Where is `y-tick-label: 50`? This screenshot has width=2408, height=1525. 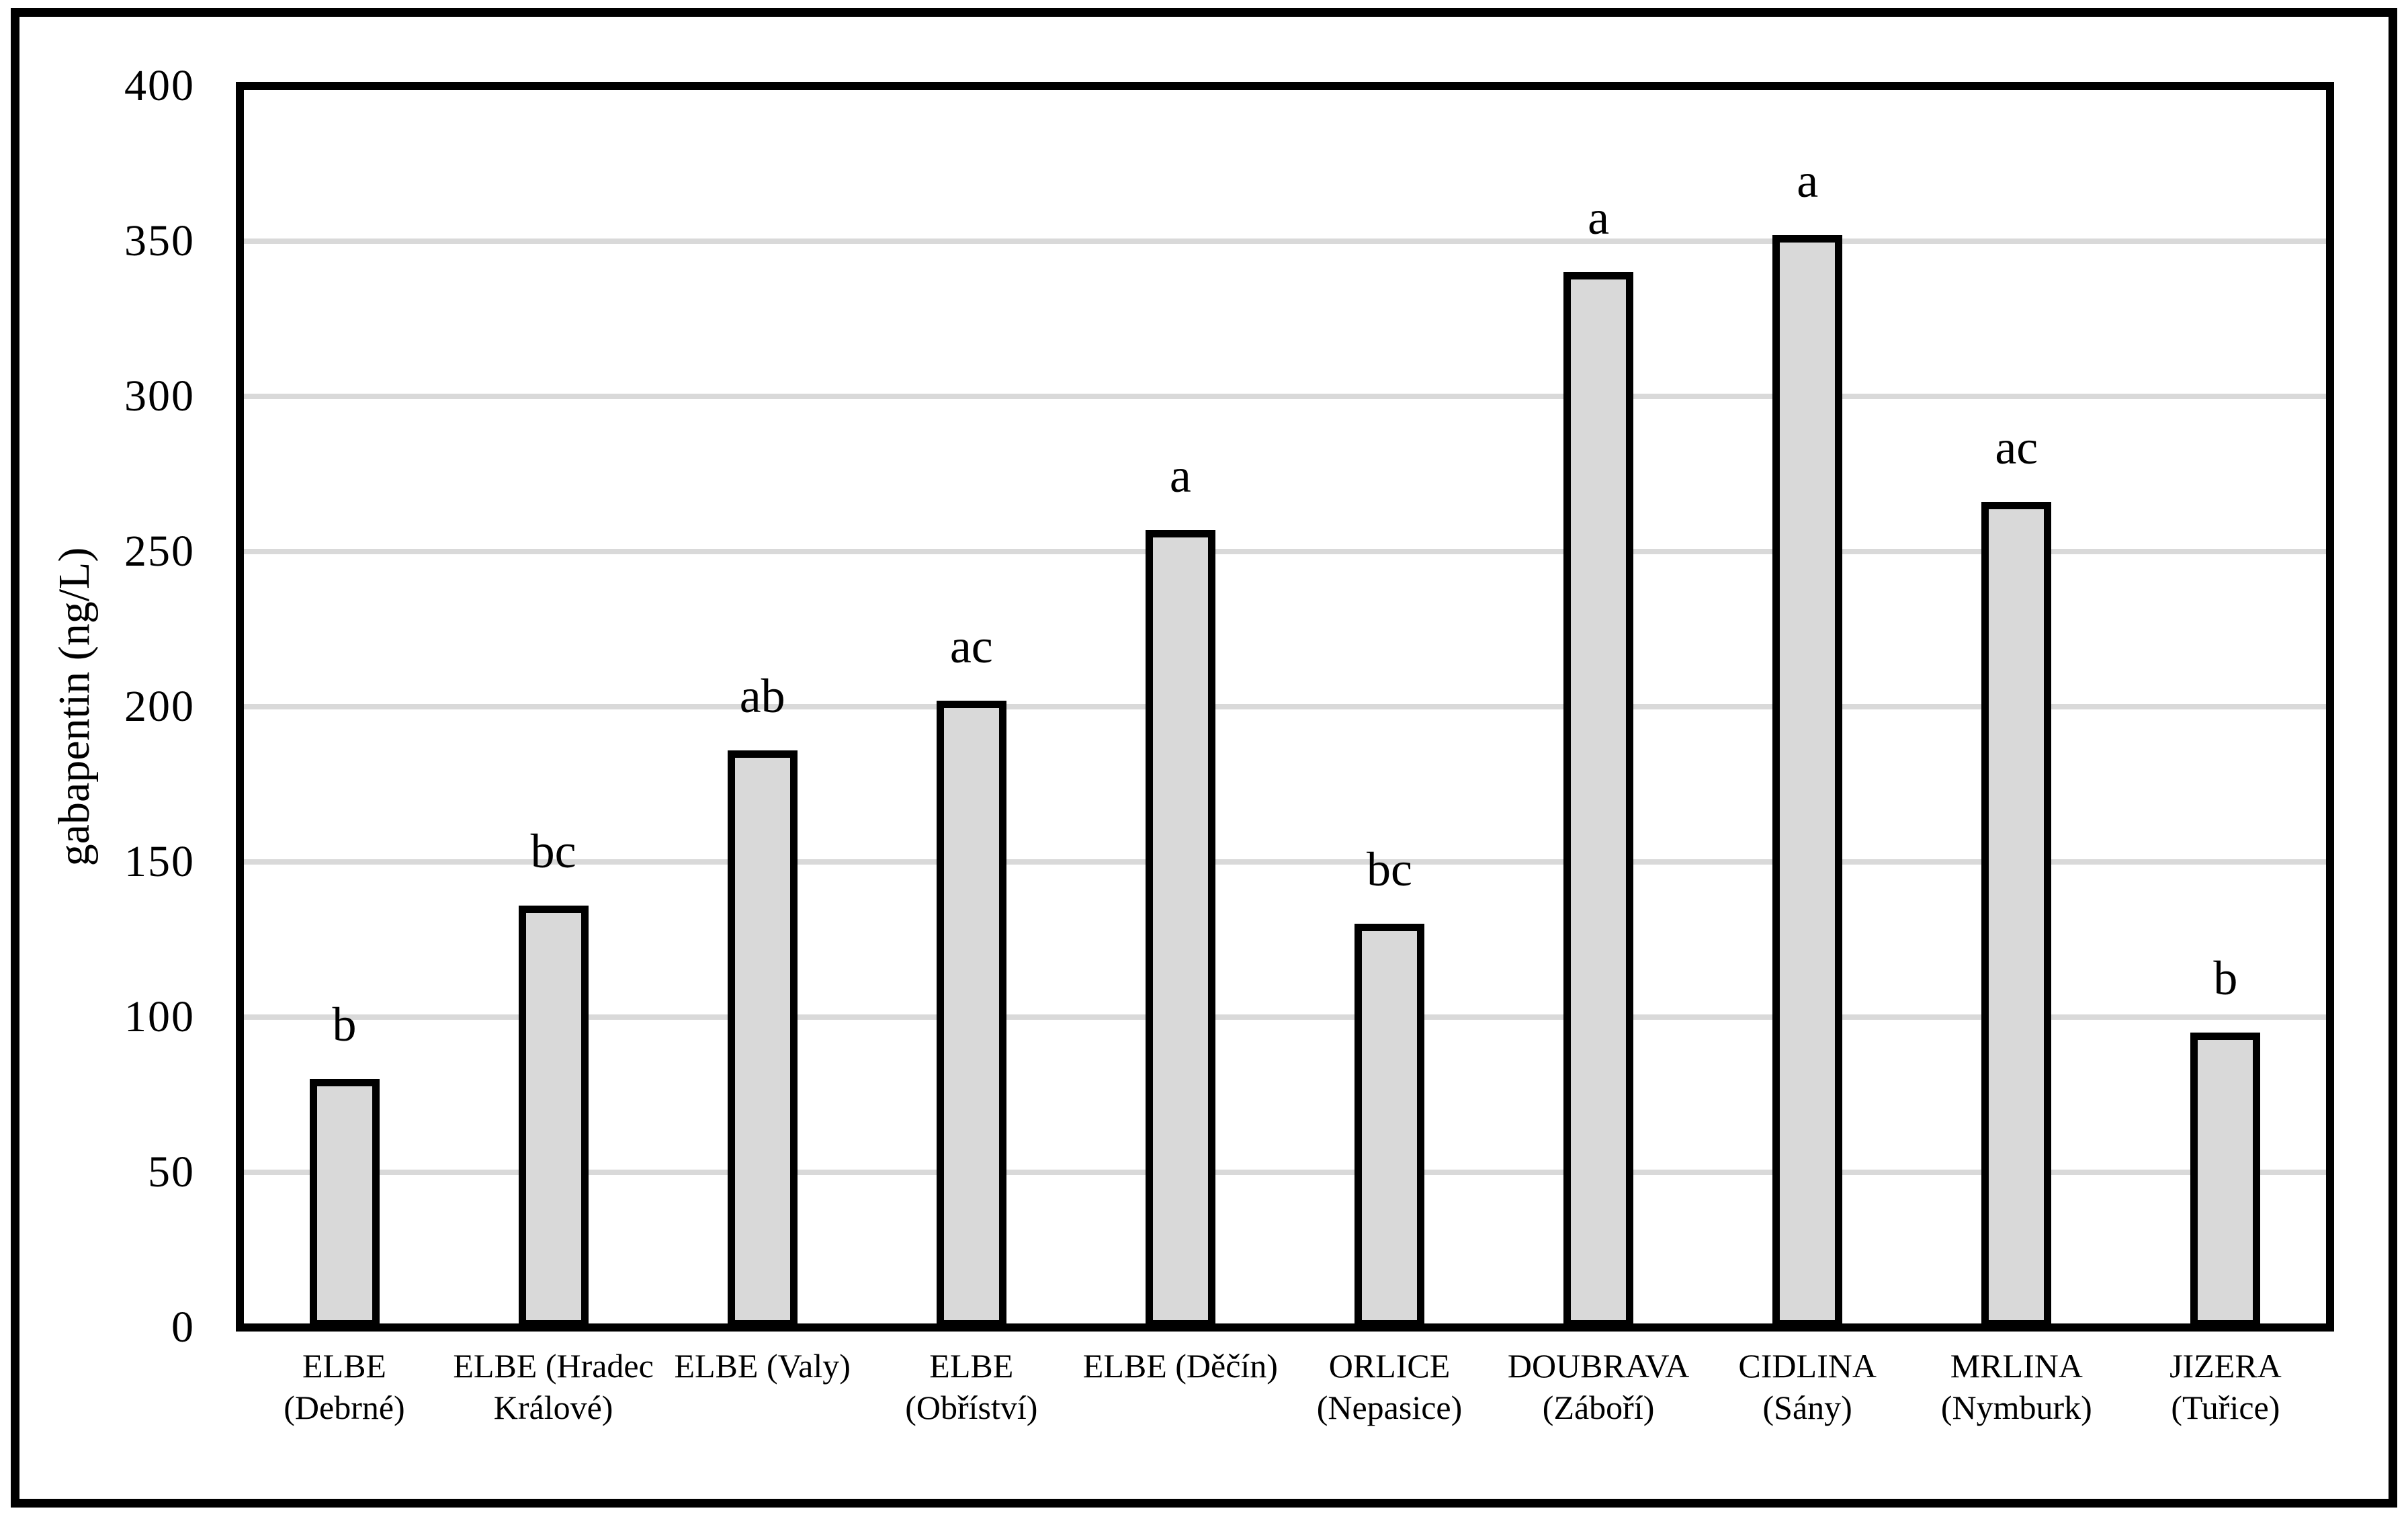 y-tick-label: 50 is located at coordinates (171, 1171).